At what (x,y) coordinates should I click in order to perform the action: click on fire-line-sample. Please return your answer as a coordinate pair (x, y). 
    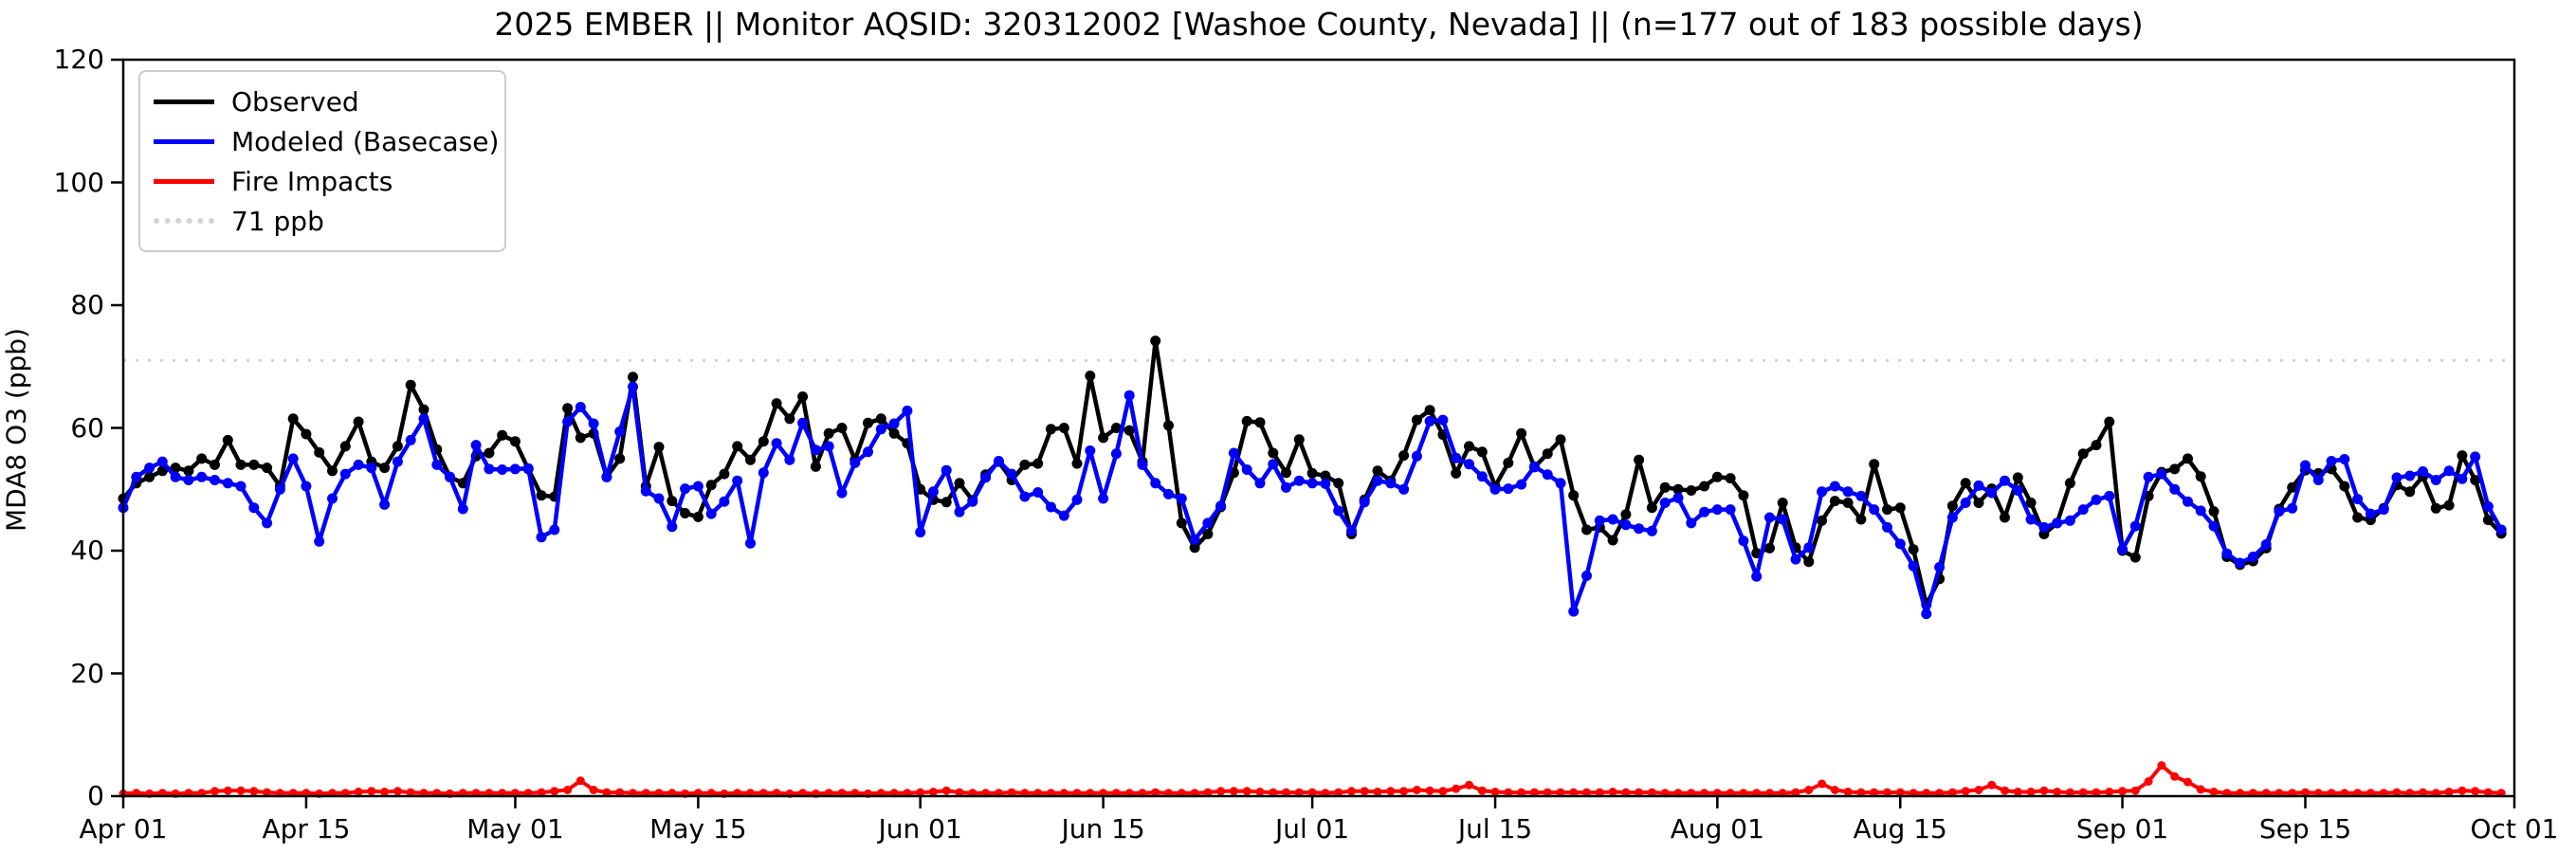
    Looking at the image, I should click on (184, 181).